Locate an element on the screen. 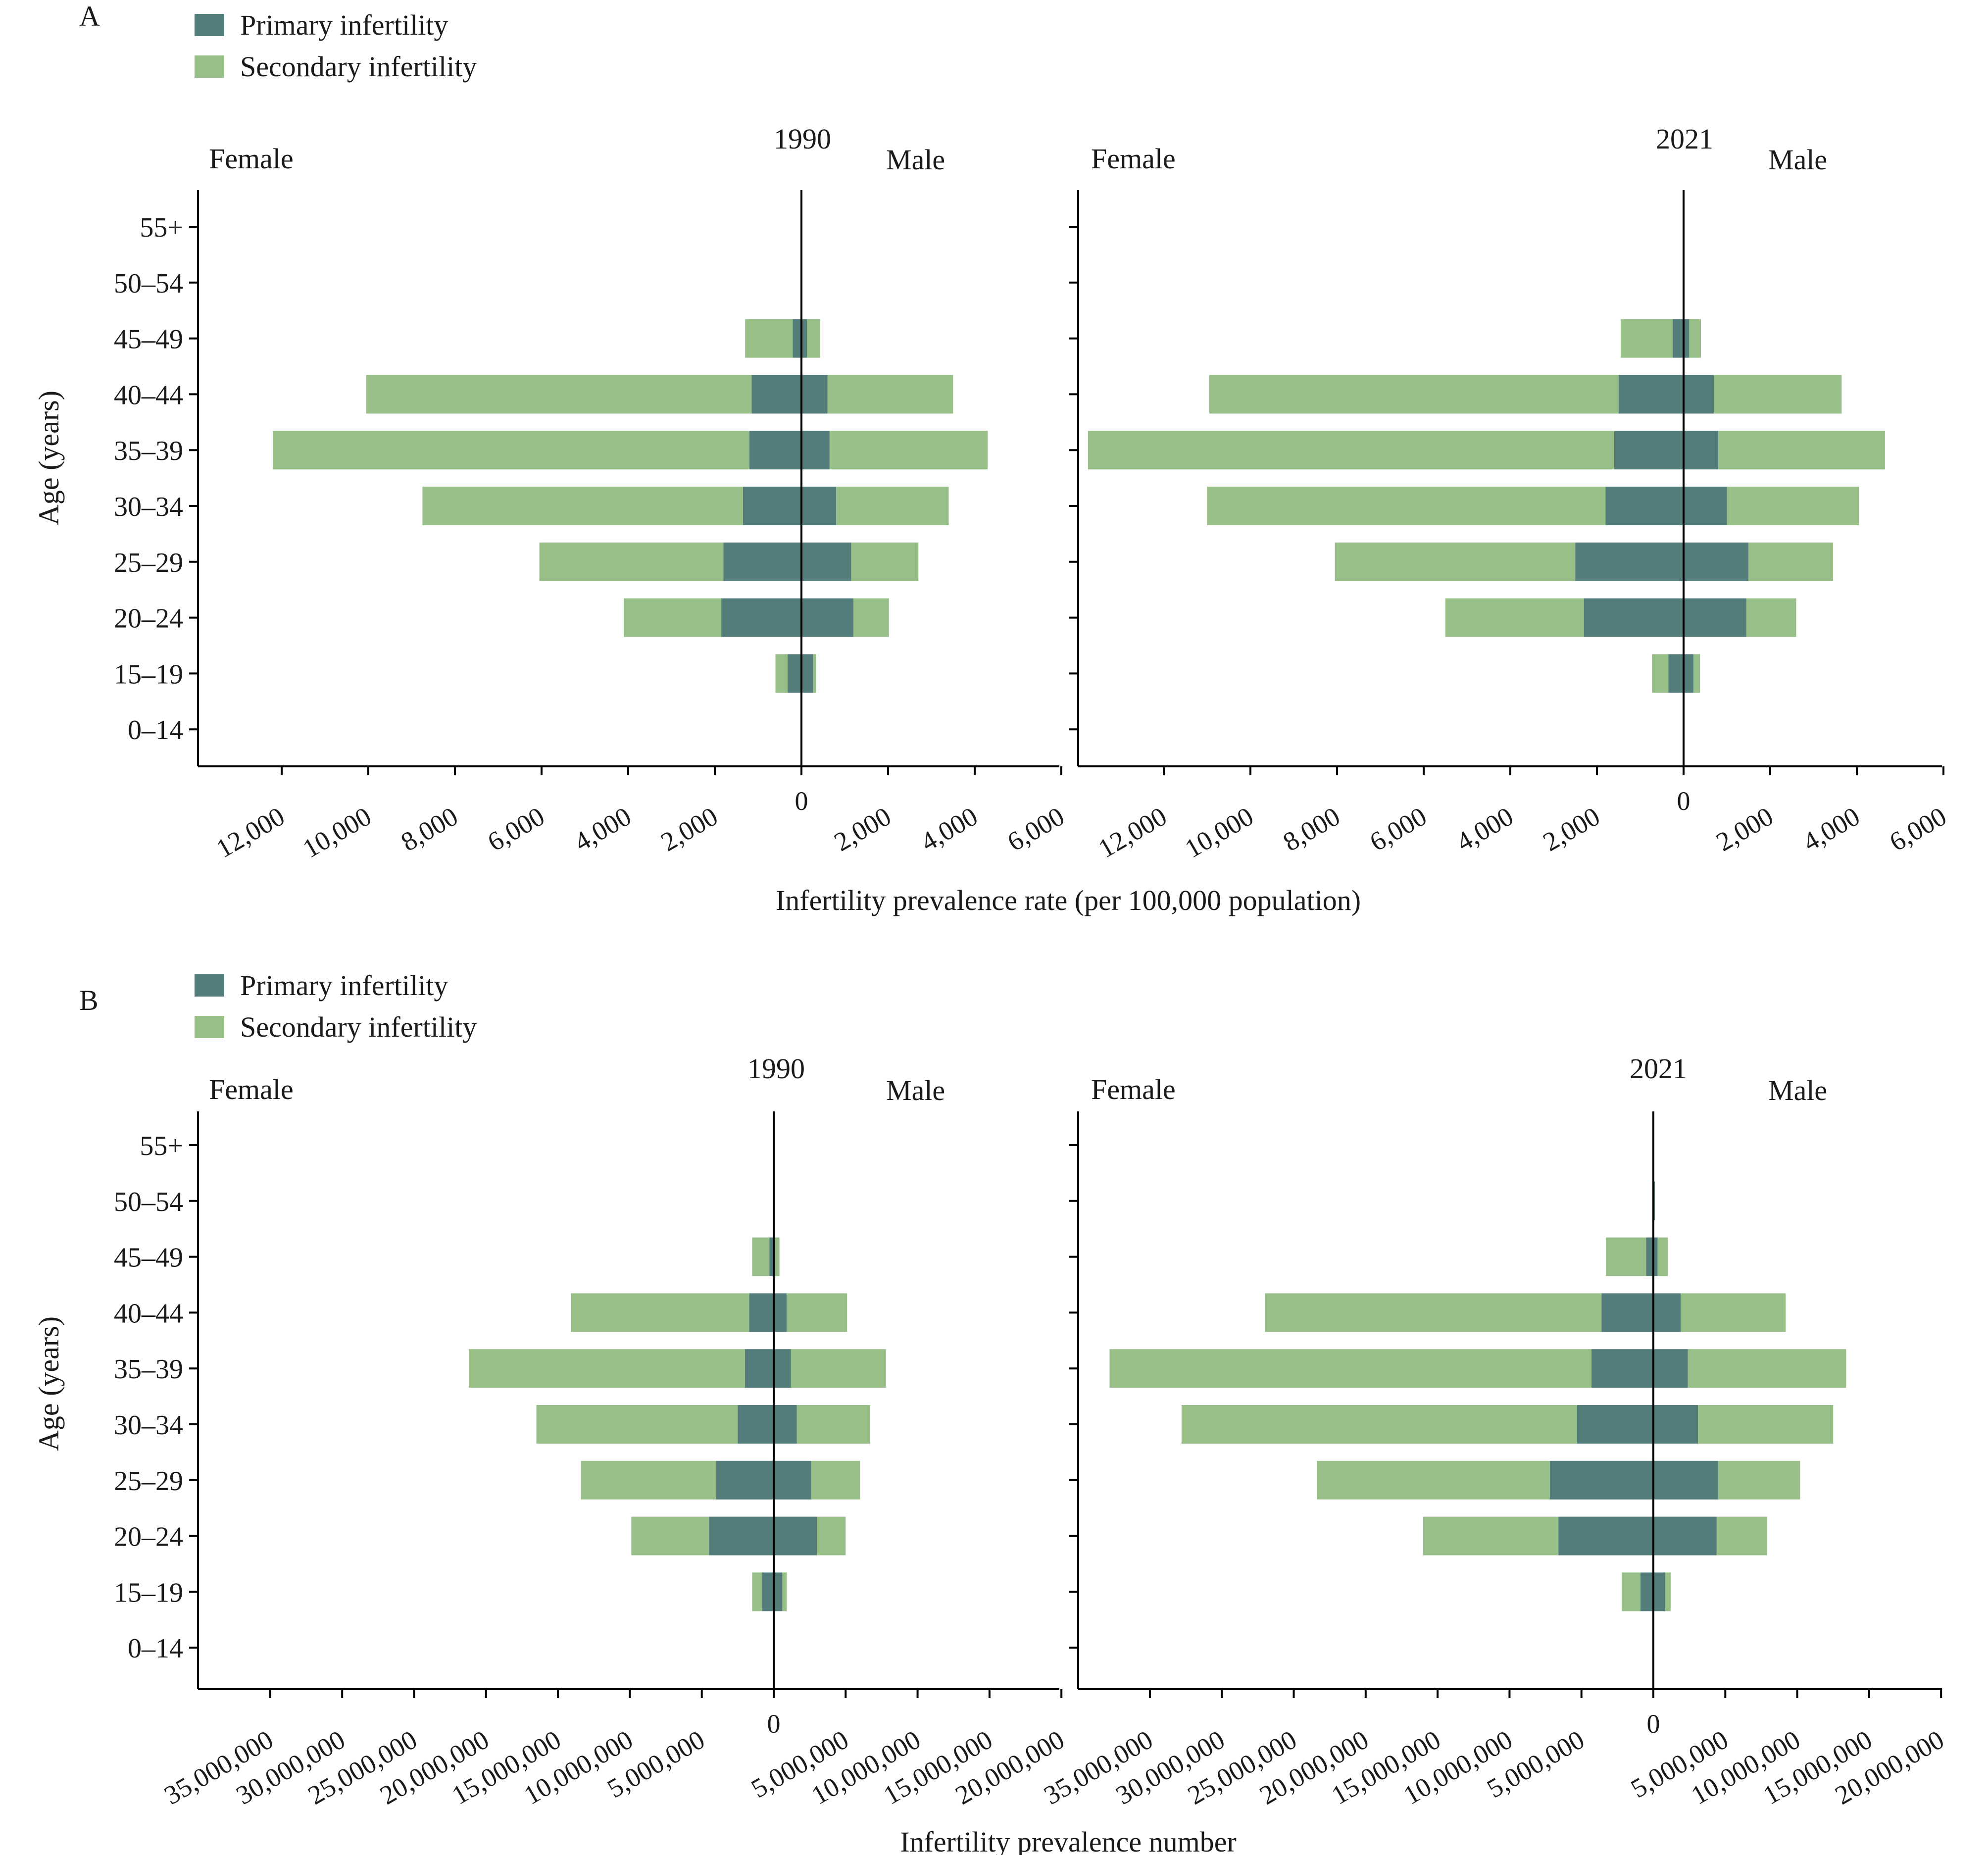 Image resolution: width=1988 pixels, height=1855 pixels. legend-secondary-label: Secondary infertility is located at coordinates (358, 1027).